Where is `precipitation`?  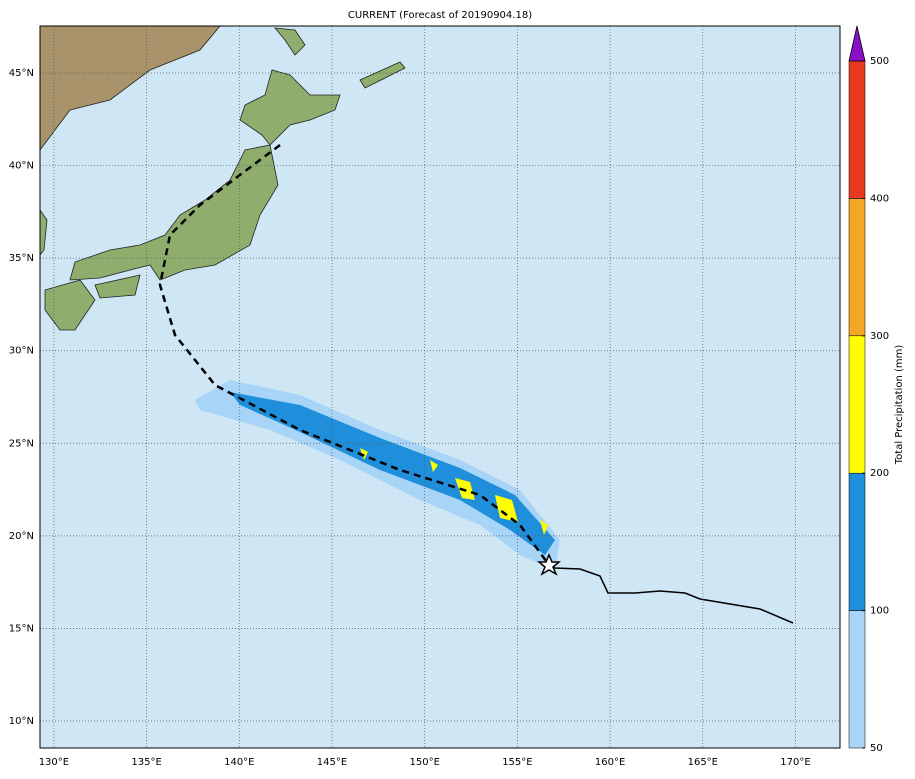
precipitation is located at coordinates (377, 475).